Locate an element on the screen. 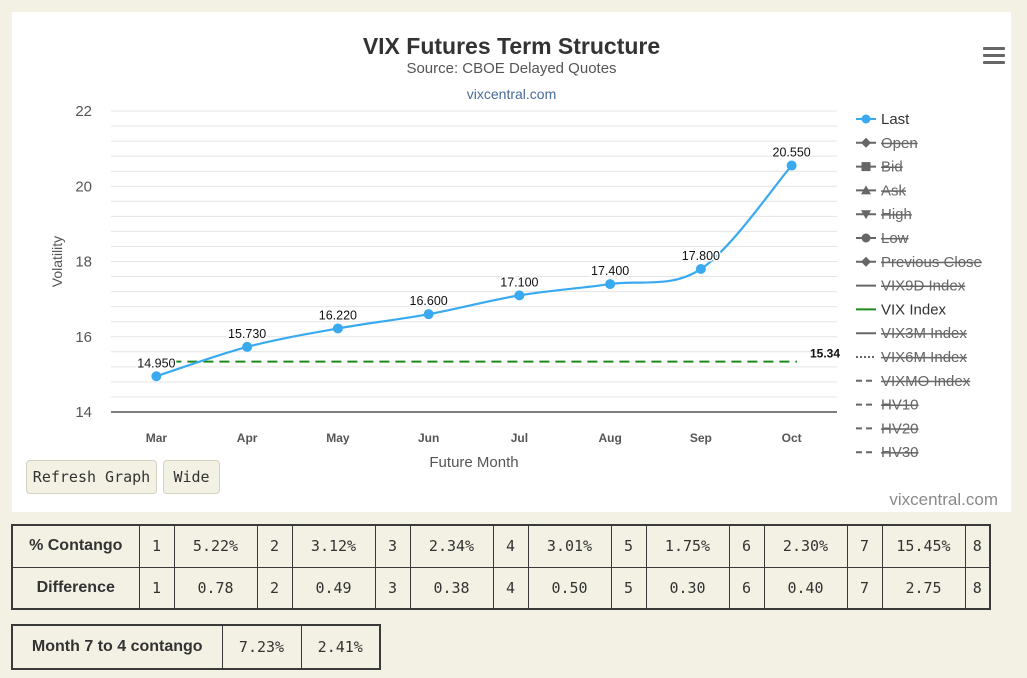  row-label: % Contango is located at coordinates (75, 546).